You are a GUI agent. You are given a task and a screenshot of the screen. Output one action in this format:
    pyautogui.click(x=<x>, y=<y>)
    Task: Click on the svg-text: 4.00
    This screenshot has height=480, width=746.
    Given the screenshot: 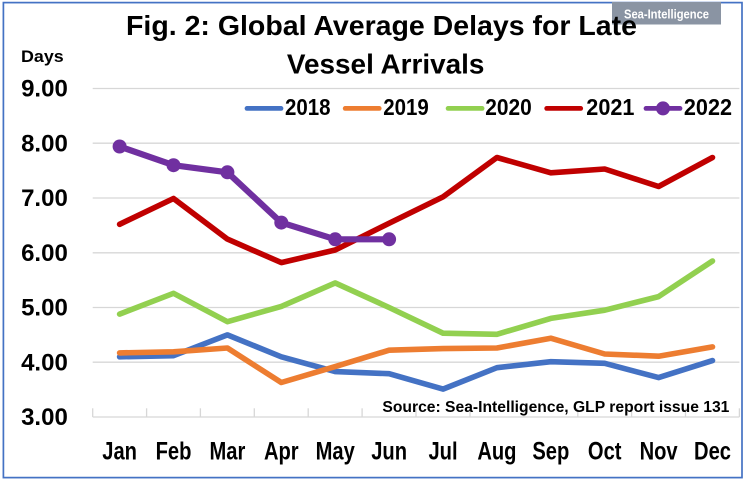 What is the action you would take?
    pyautogui.click(x=44, y=362)
    